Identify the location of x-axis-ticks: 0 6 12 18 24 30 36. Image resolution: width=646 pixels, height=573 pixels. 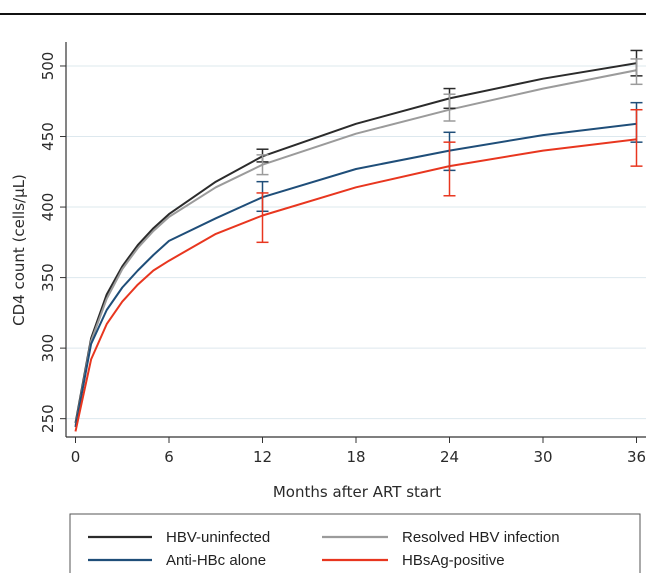
(358, 451).